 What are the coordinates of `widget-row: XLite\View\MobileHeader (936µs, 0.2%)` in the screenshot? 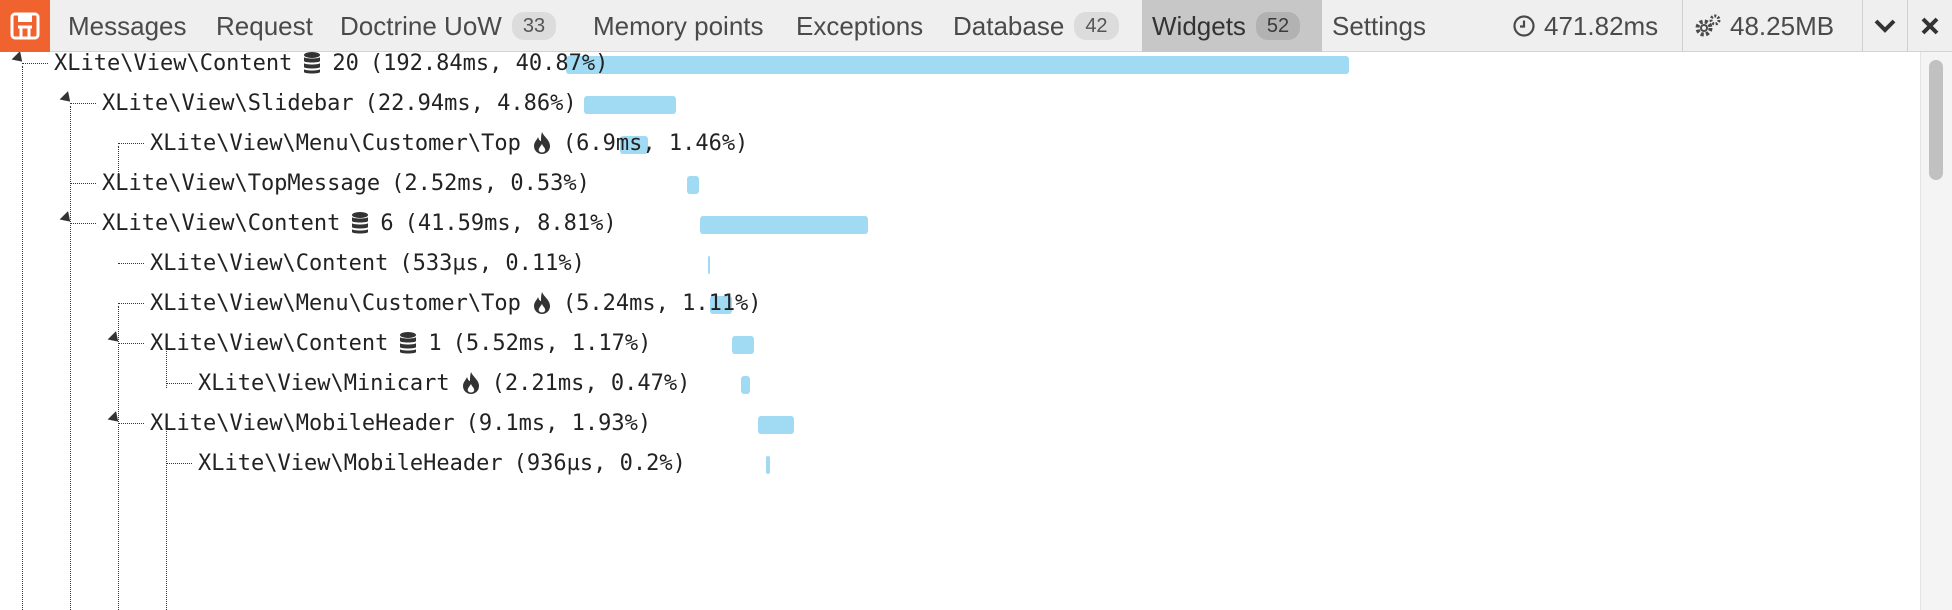 It's located at (442, 463).